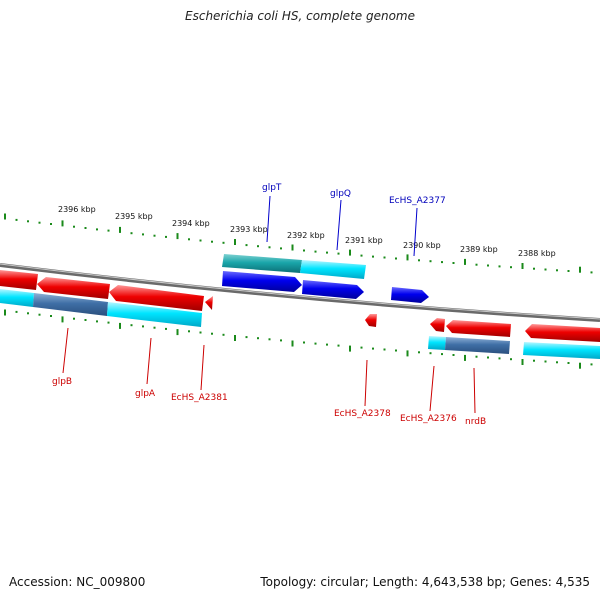 Image resolution: width=600 pixels, height=600 pixels. I want to click on gene-label-EcHS_A2377: EcHS_A2377, so click(417, 201).